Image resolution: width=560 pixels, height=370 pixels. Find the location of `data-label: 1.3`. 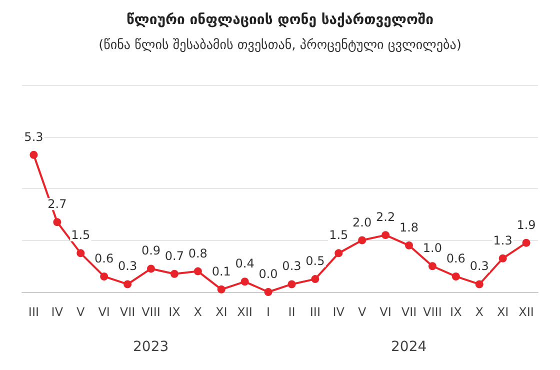

data-label: 1.3 is located at coordinates (502, 240).